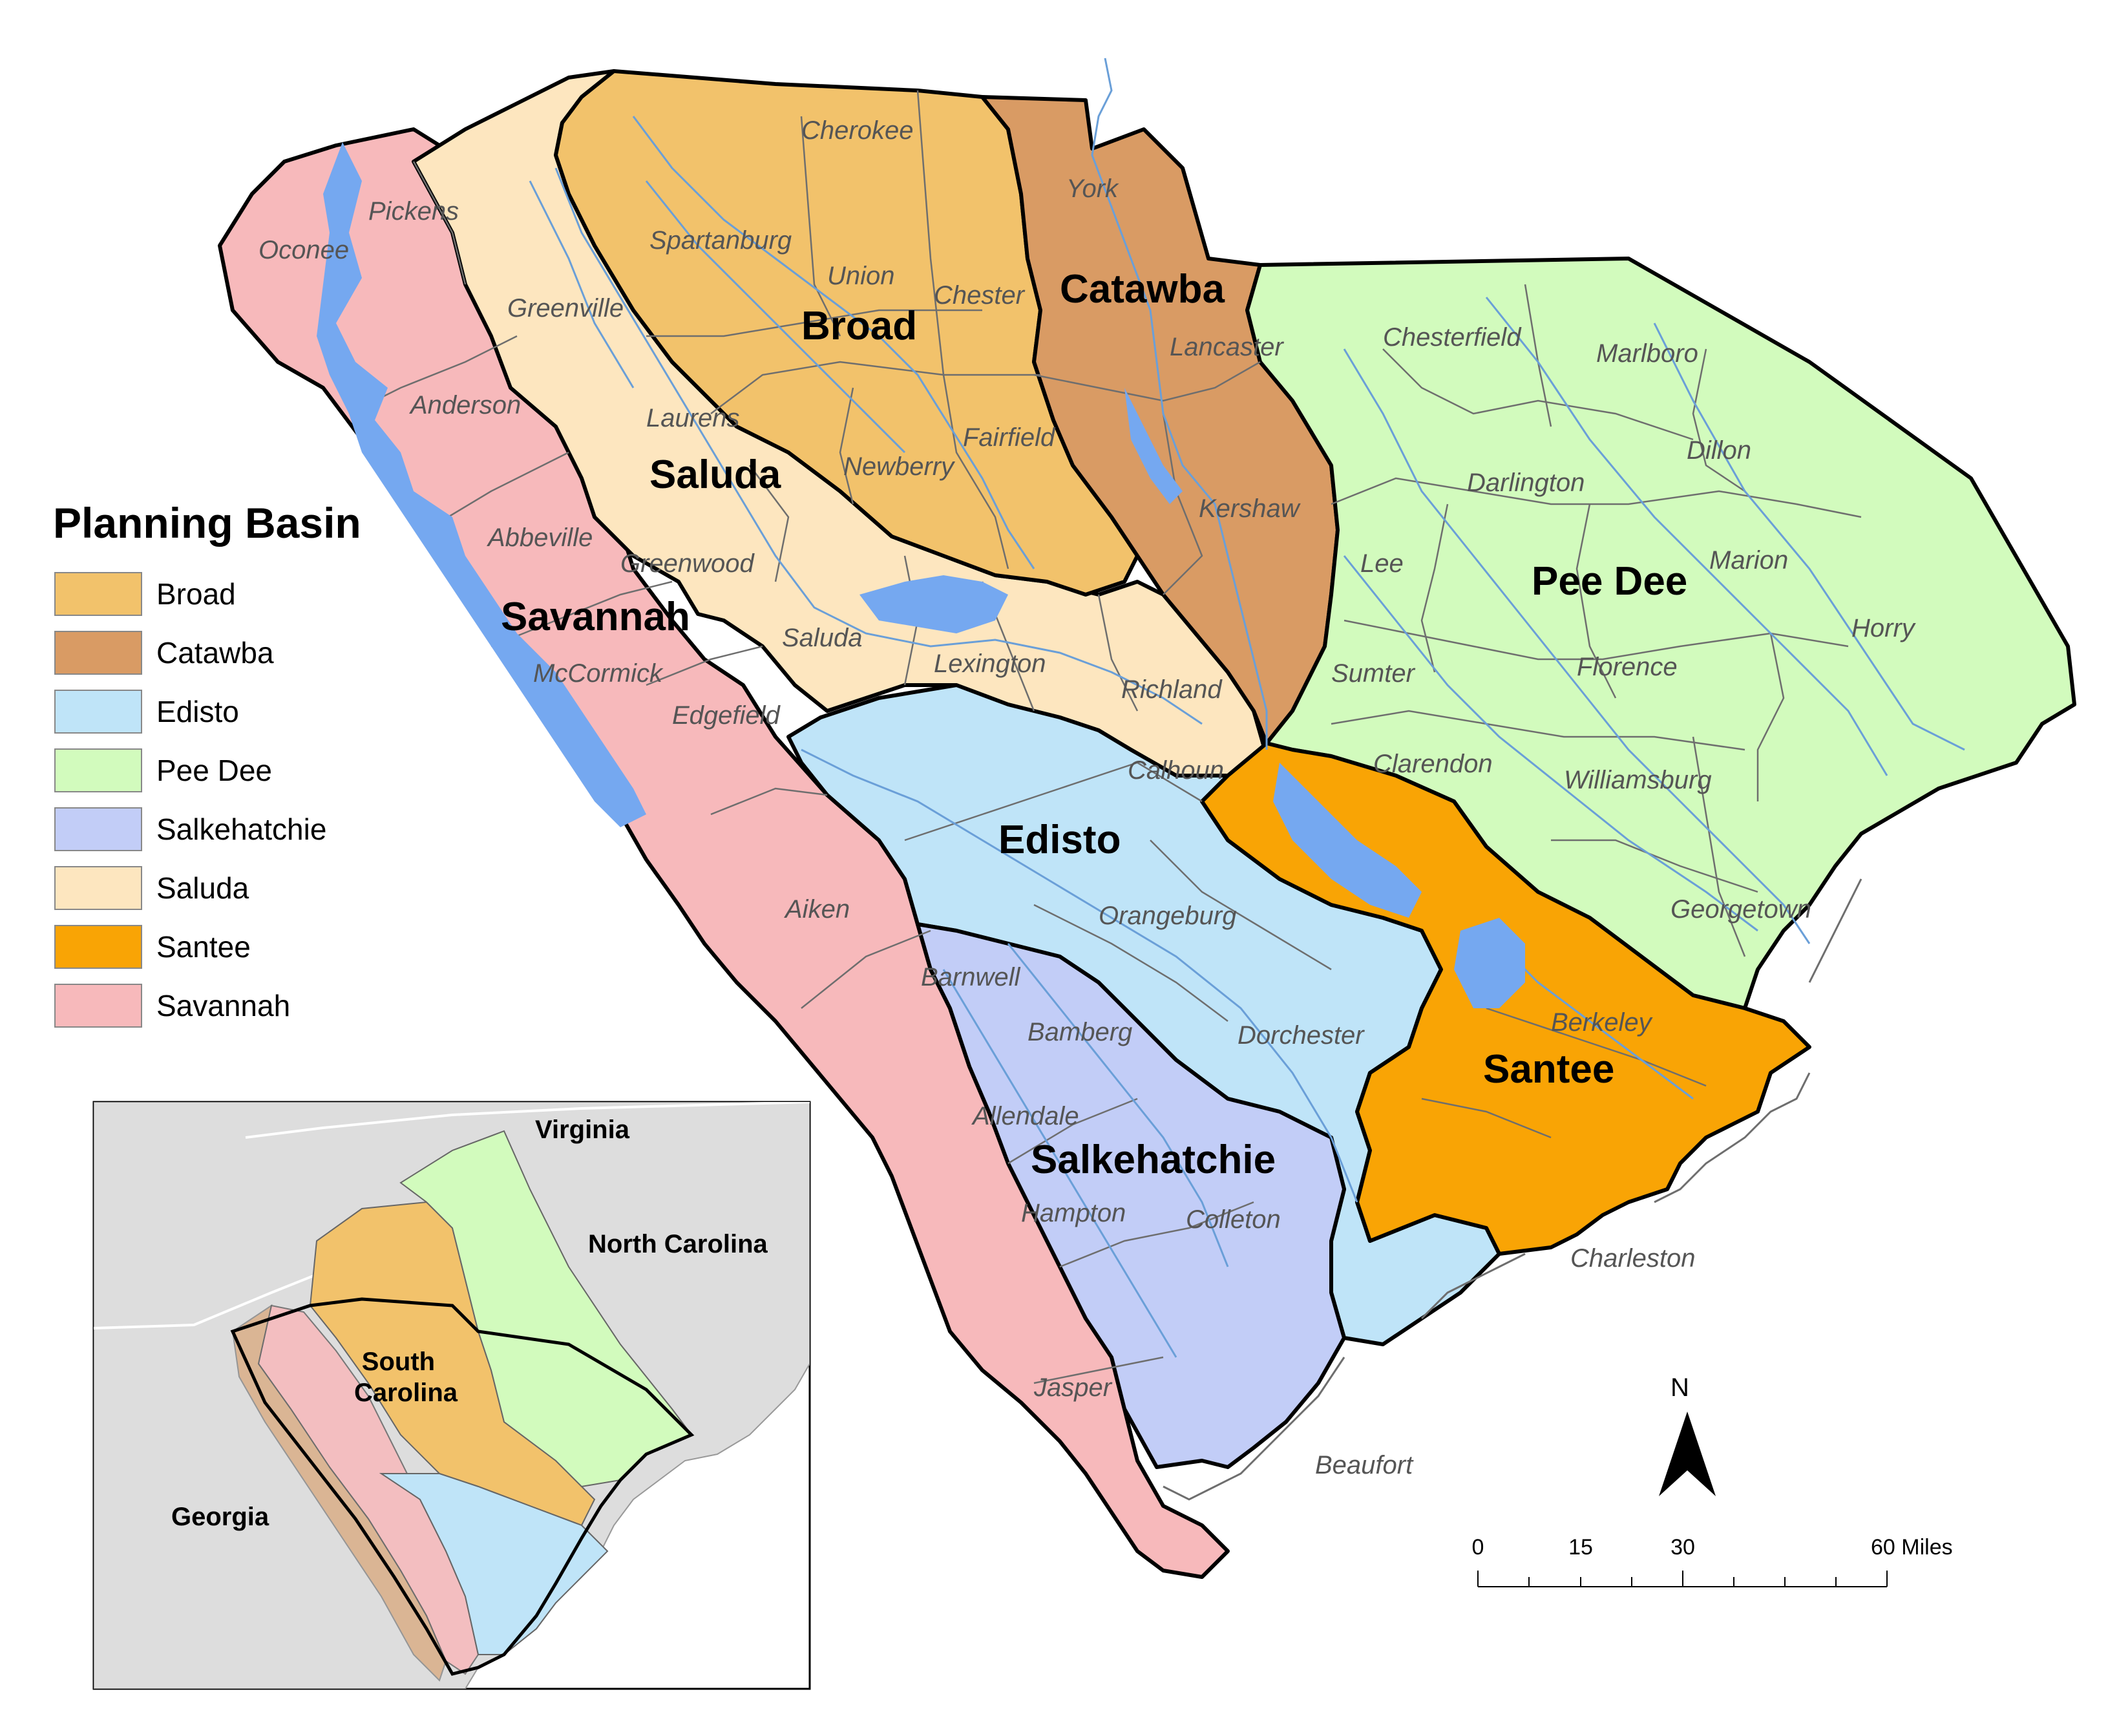 The image size is (2108, 1736). What do you see at coordinates (1301, 1035) in the screenshot?
I see `county-label: Dorchester` at bounding box center [1301, 1035].